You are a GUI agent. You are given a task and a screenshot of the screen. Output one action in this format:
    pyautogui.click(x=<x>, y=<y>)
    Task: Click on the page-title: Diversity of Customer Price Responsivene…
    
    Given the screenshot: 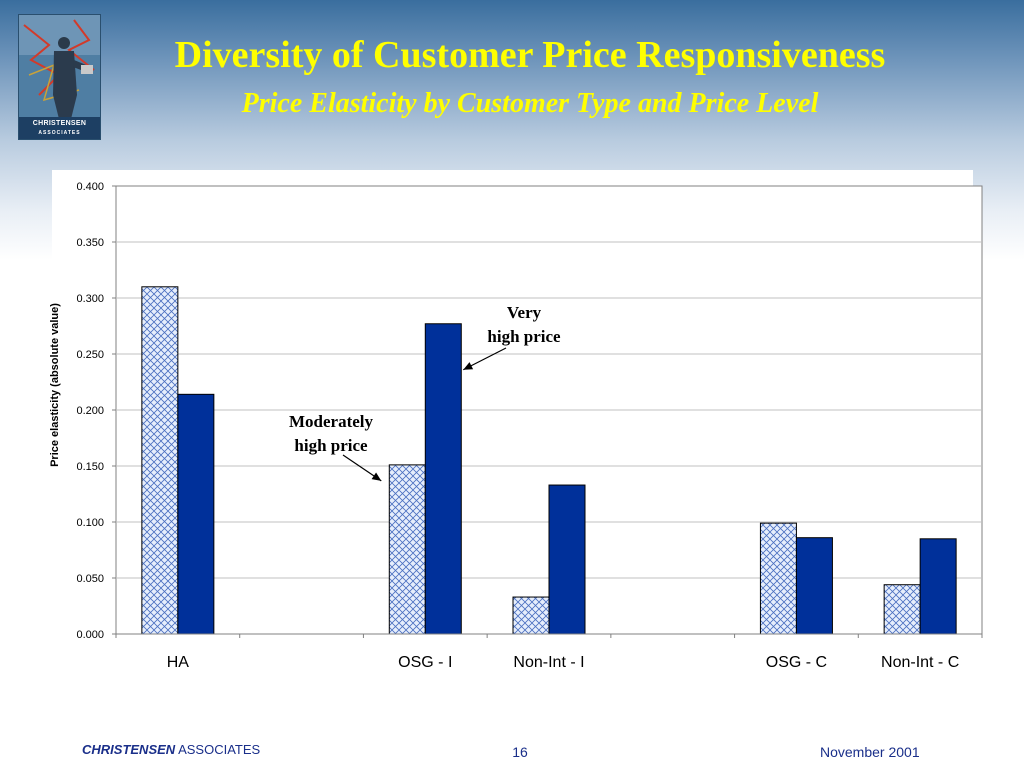 What is the action you would take?
    pyautogui.click(x=530, y=55)
    